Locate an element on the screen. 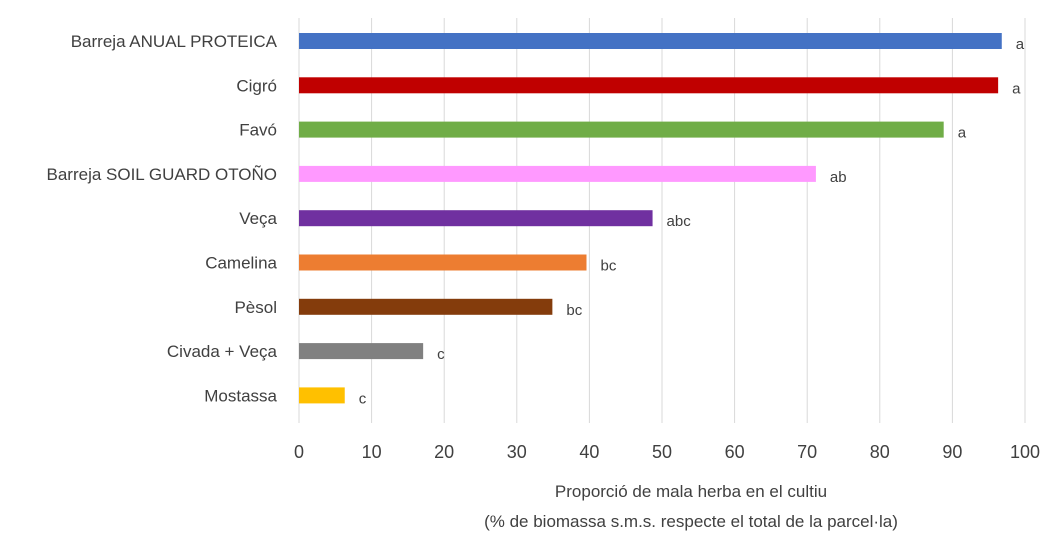 The image size is (1063, 543). x-tick-label: 60 is located at coordinates (735, 452).